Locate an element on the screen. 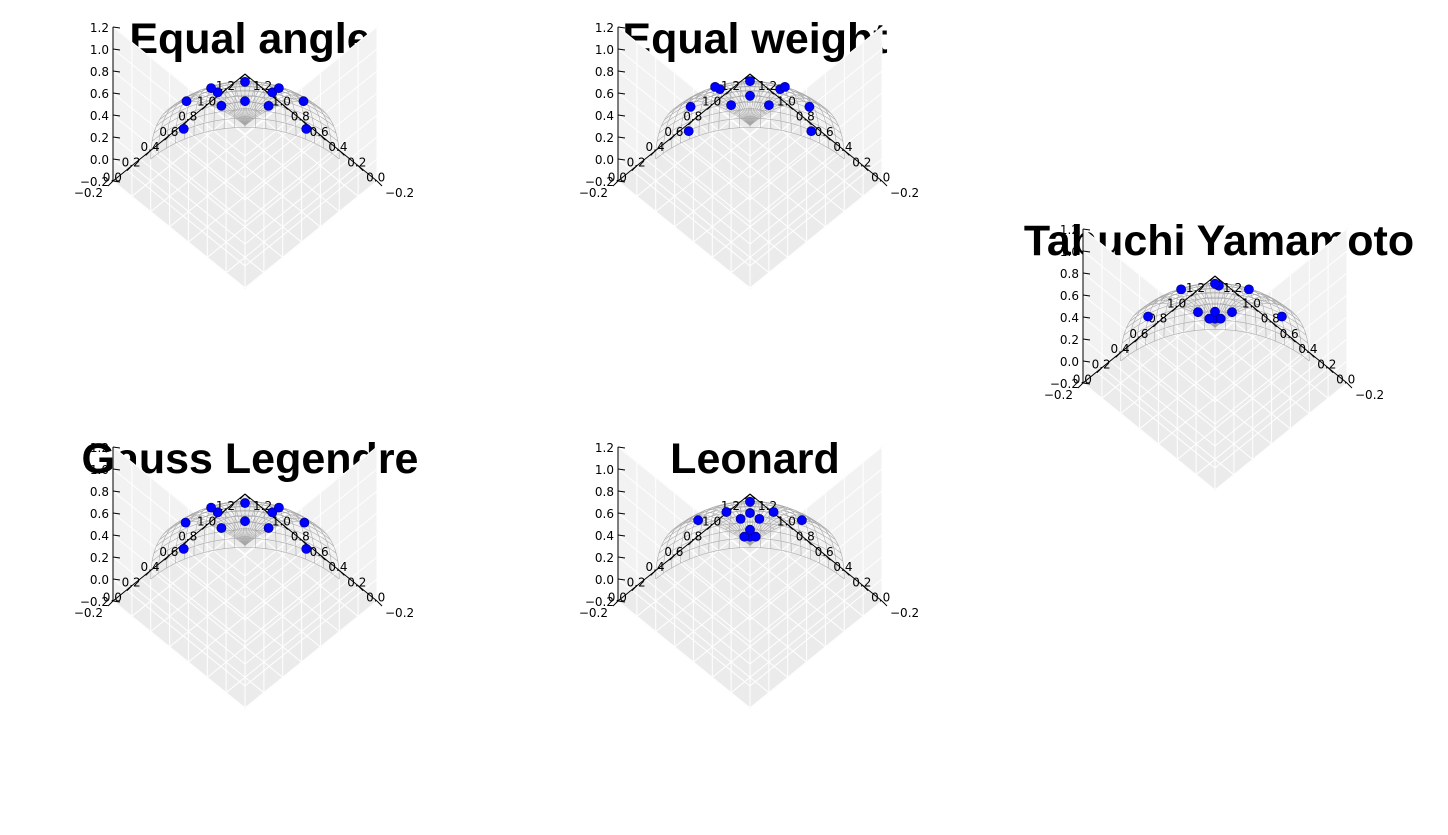 The height and width of the screenshot is (835, 1448). x-tick-label: 1.2 is located at coordinates (1232, 288).